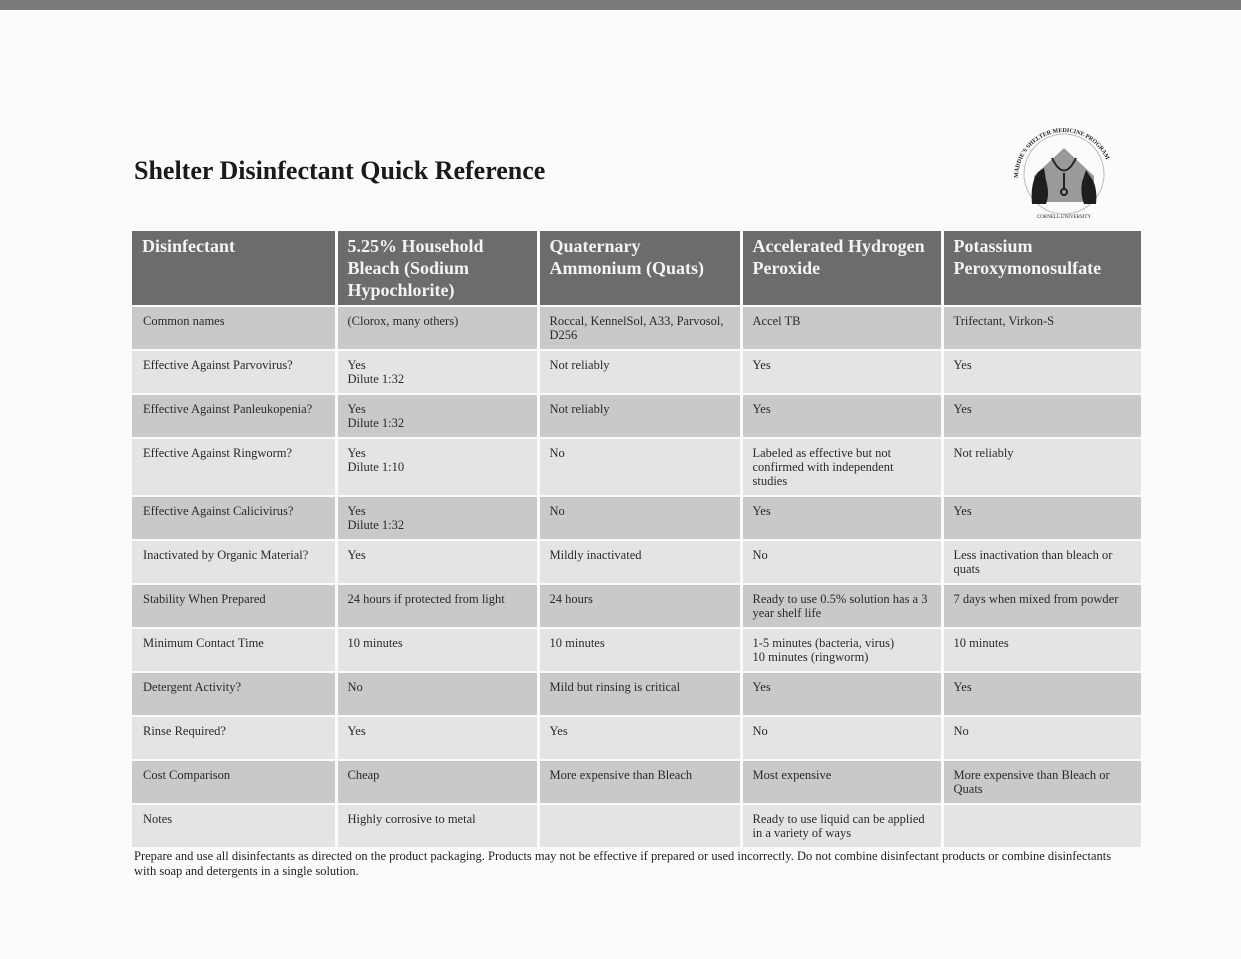  I want to click on header-disinfectant: Disinfectant, so click(235, 268).